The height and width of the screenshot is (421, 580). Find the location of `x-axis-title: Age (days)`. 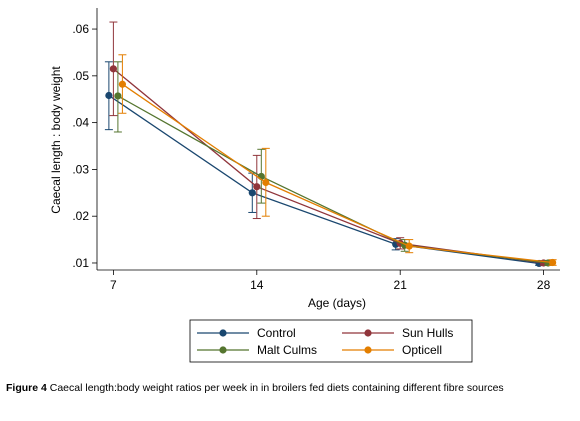

x-axis-title: Age (days) is located at coordinates (337, 303).